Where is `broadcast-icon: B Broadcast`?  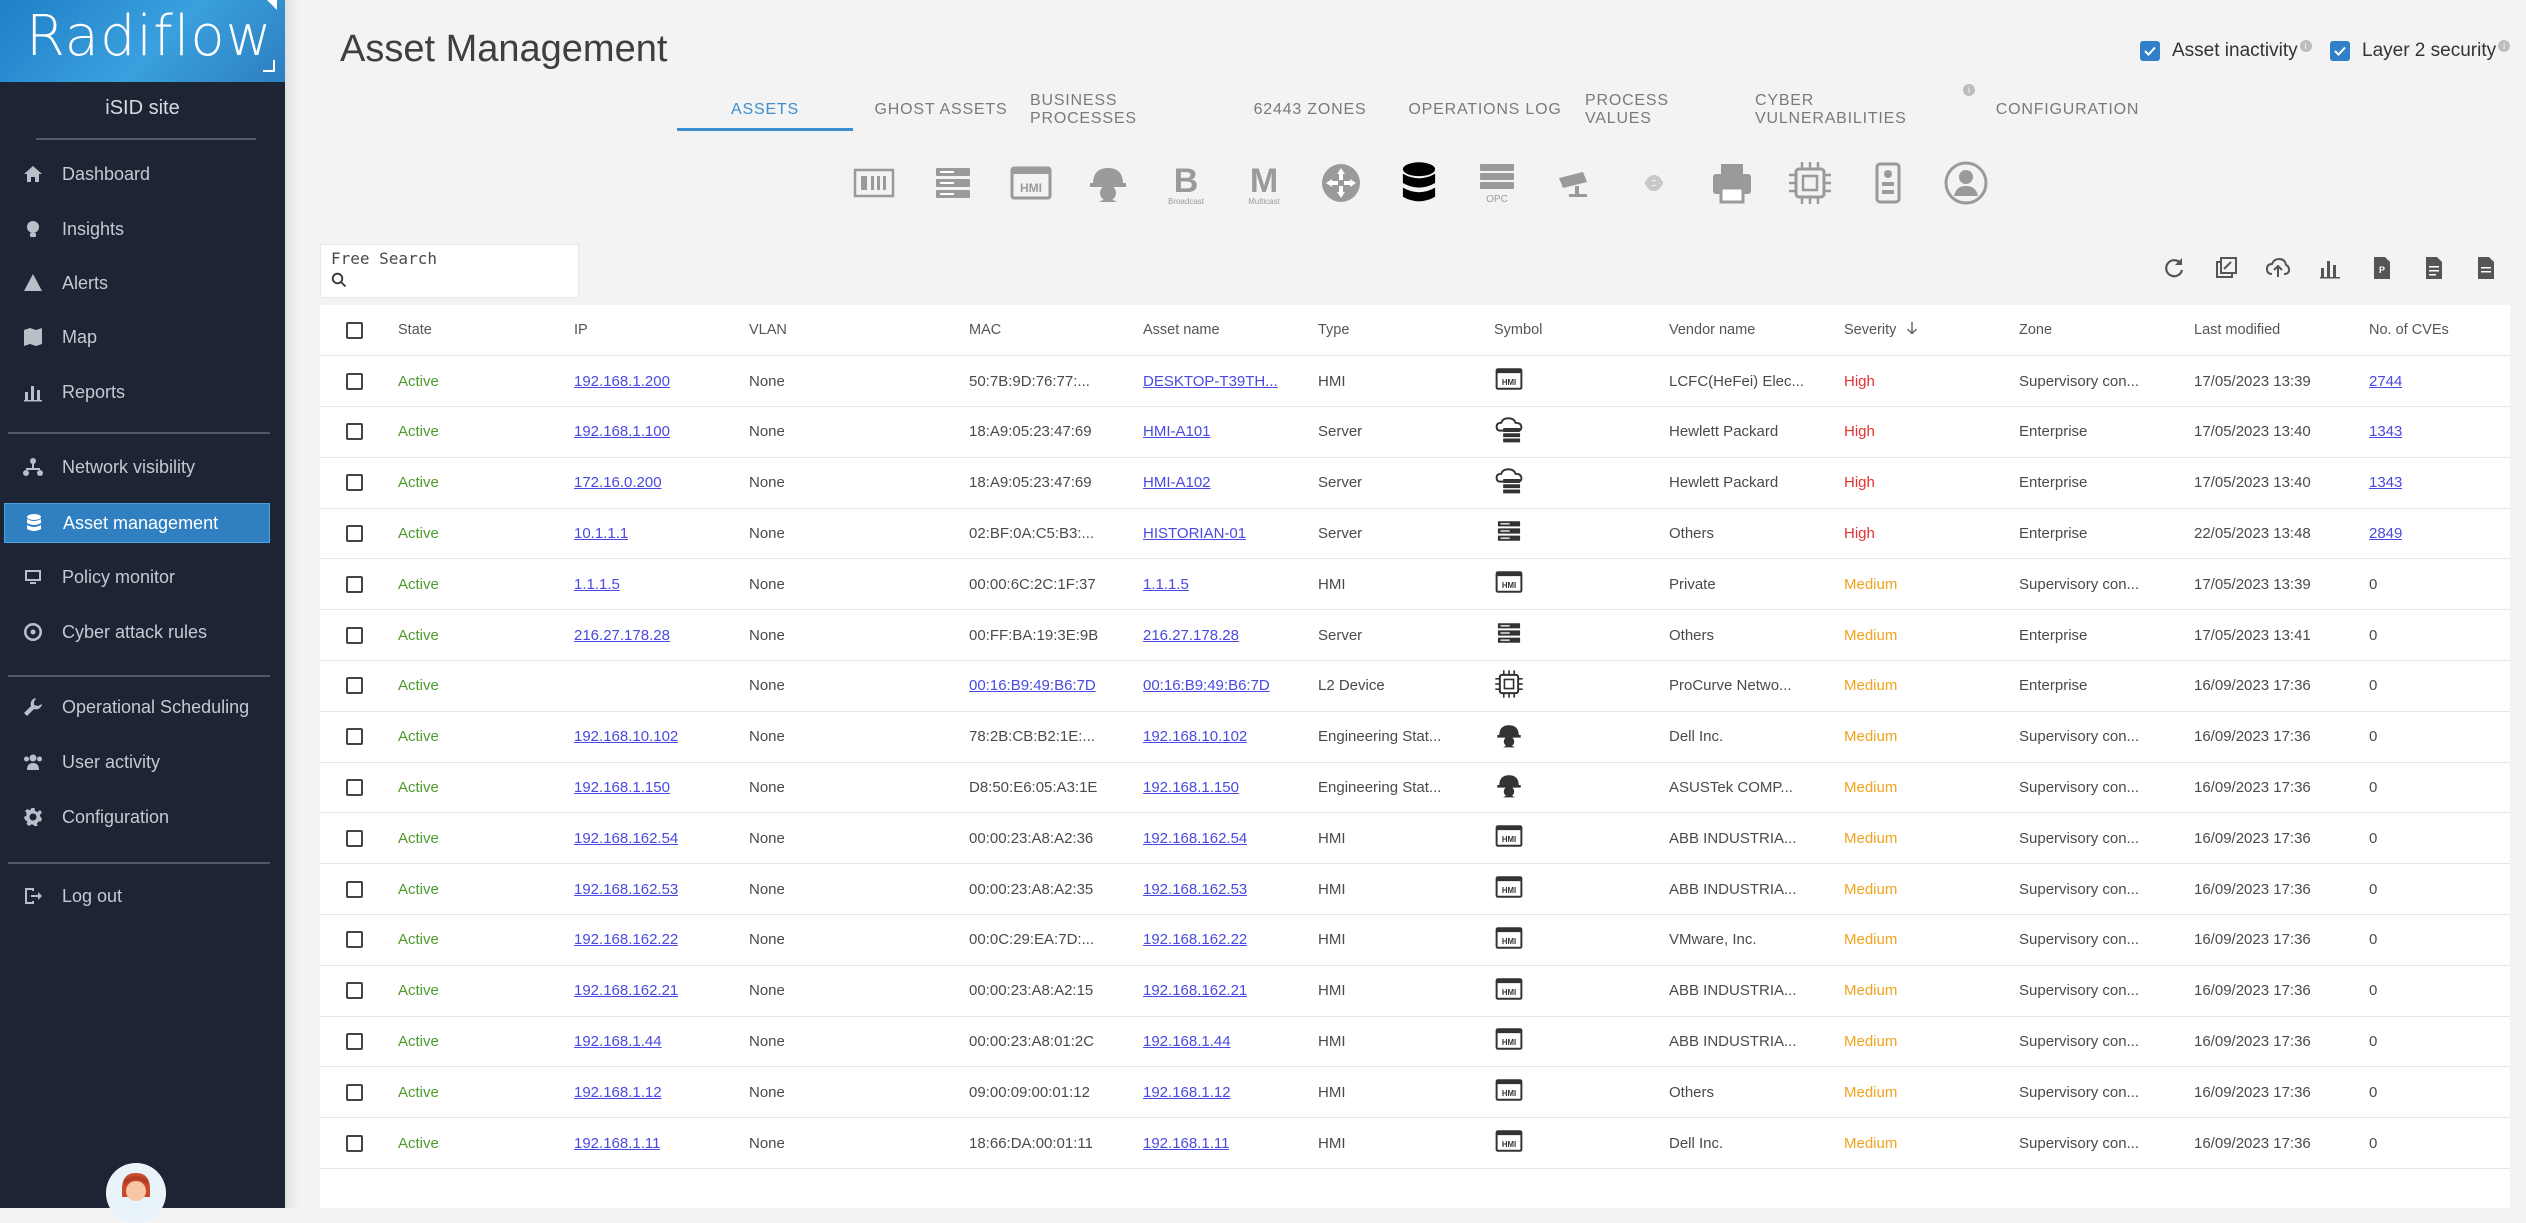
broadcast-icon: B Broadcast is located at coordinates (1186, 190).